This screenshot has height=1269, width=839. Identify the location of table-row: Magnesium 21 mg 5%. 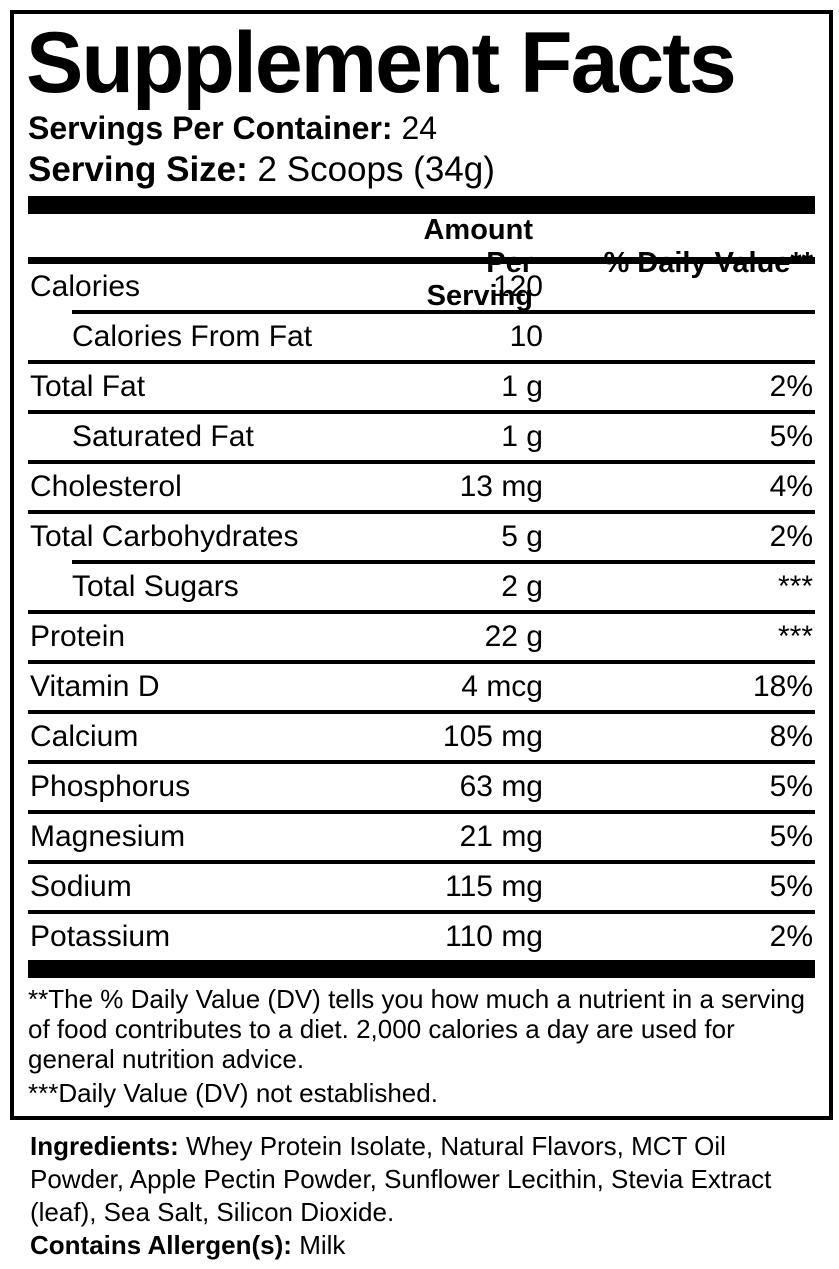
(421, 837).